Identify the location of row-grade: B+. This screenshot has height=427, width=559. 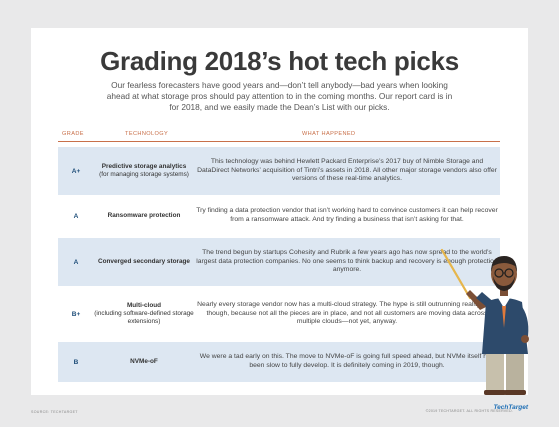
(76, 314).